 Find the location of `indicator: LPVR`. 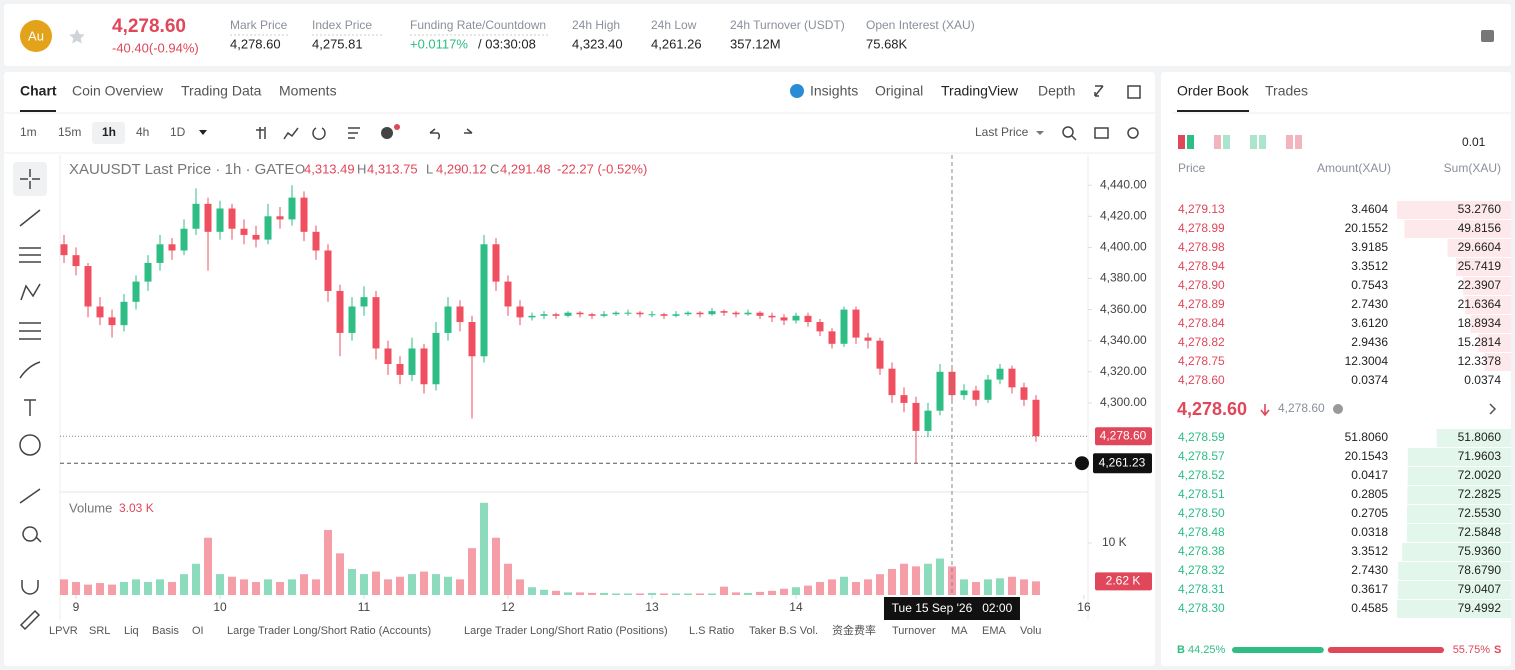

indicator: LPVR is located at coordinates (63, 631).